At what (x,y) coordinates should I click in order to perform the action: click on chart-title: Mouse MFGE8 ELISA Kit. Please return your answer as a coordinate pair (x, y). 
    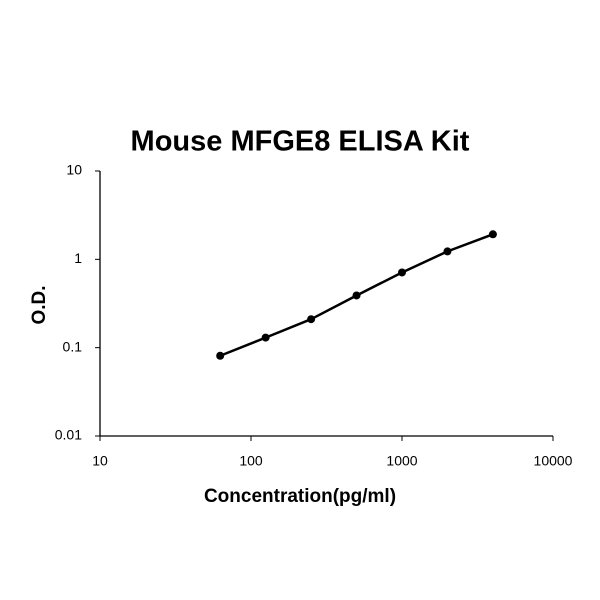
    Looking at the image, I should click on (300, 142).